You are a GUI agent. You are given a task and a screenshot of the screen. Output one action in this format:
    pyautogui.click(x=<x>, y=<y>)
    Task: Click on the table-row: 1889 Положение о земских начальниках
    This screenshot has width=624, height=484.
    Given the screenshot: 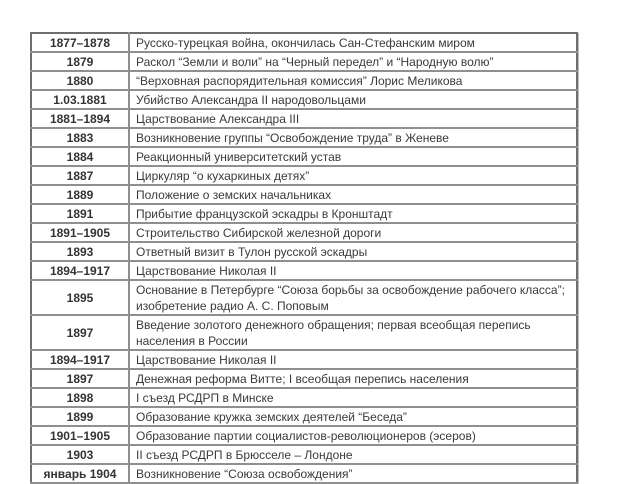 What is the action you would take?
    pyautogui.click(x=304, y=194)
    